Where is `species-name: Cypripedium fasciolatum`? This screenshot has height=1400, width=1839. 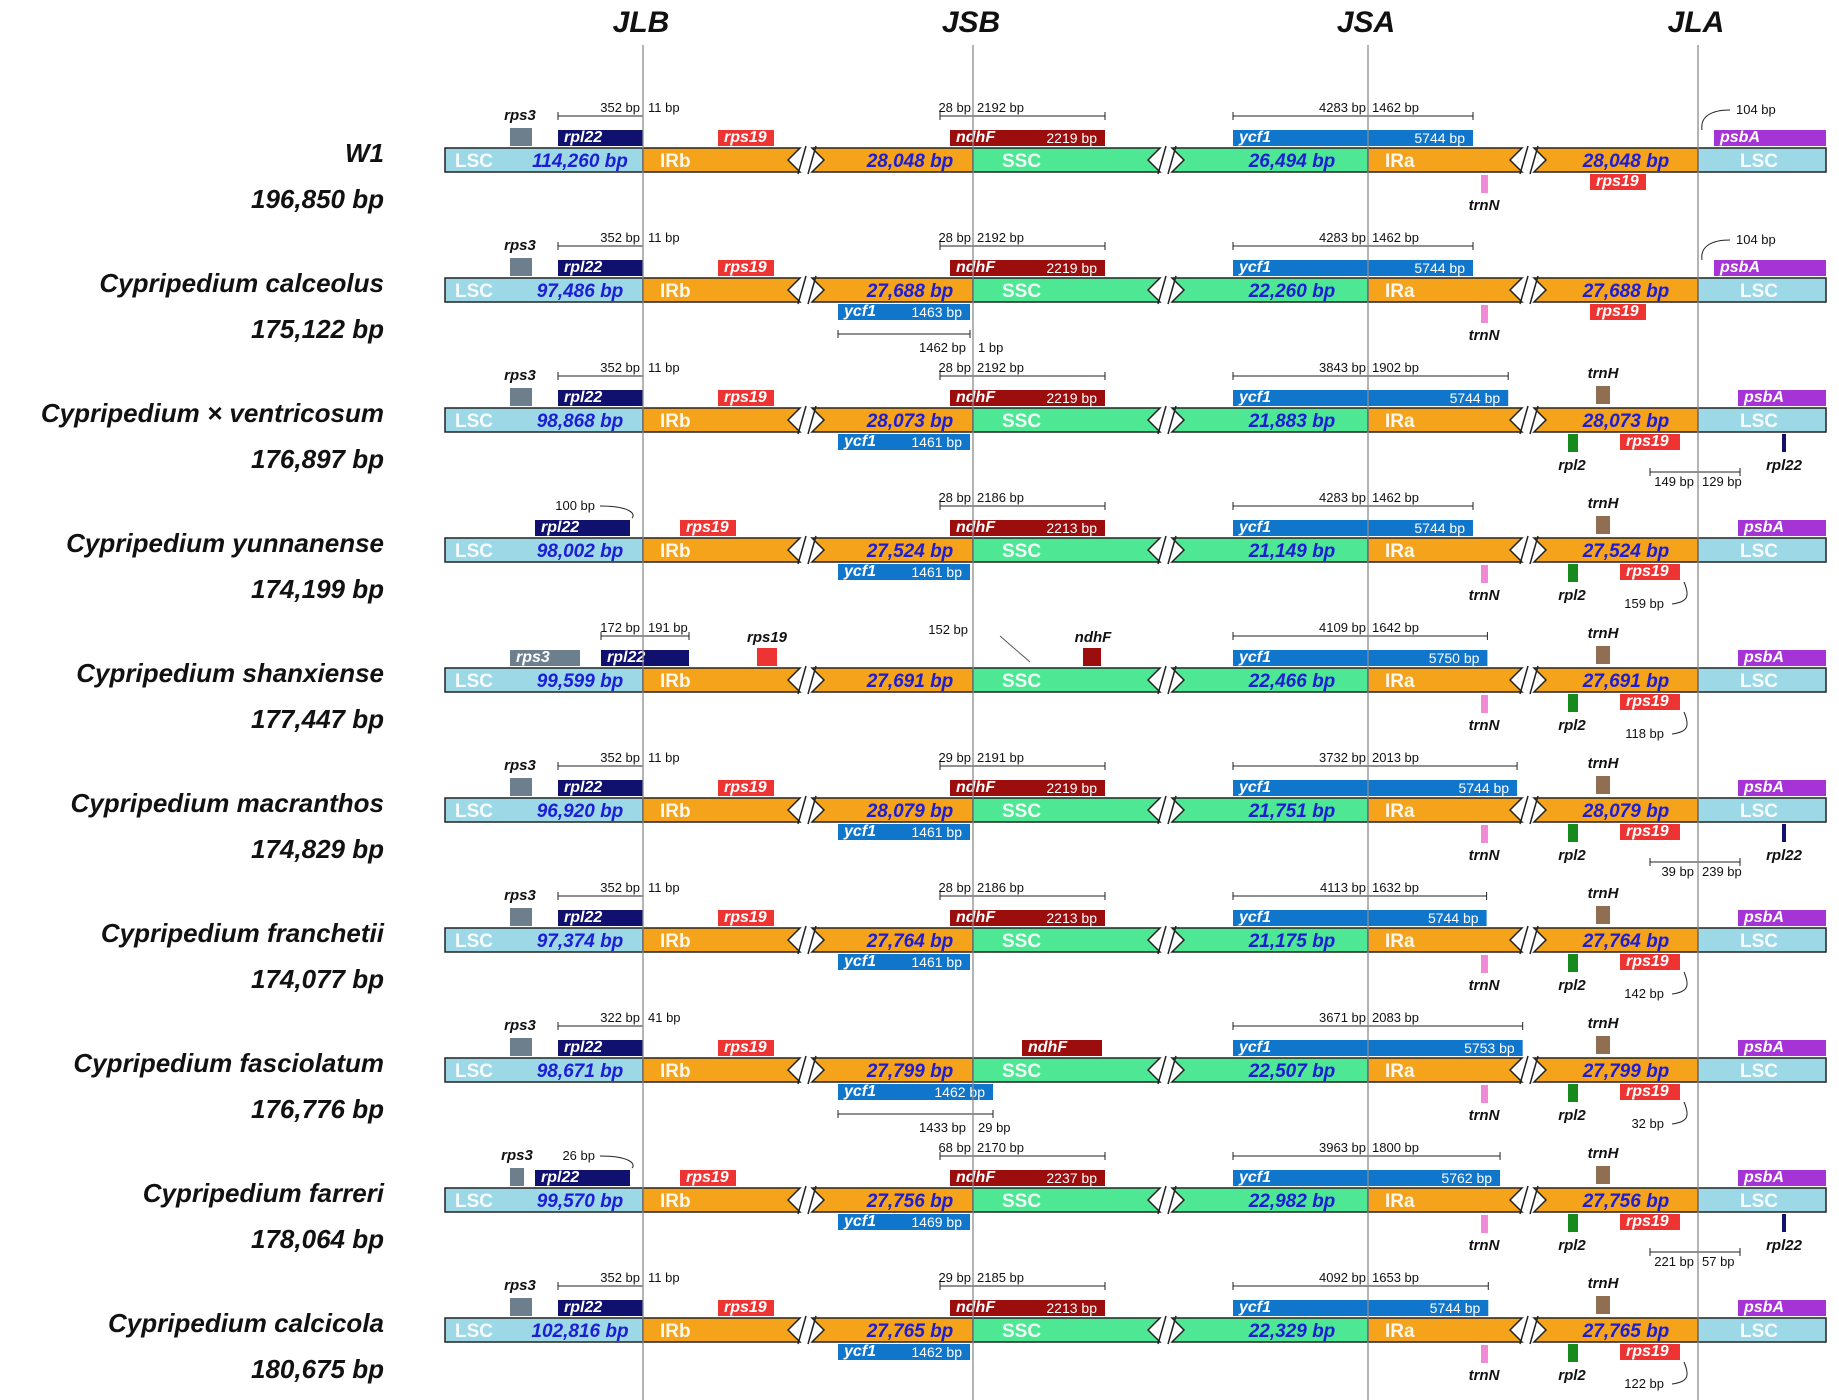 species-name: Cypripedium fasciolatum is located at coordinates (228, 1063).